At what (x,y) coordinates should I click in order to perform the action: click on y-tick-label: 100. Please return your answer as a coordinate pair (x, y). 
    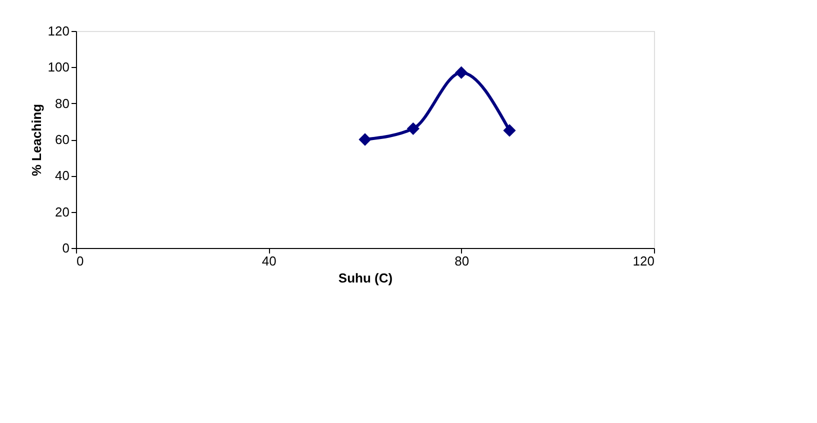
    Looking at the image, I should click on (59, 67).